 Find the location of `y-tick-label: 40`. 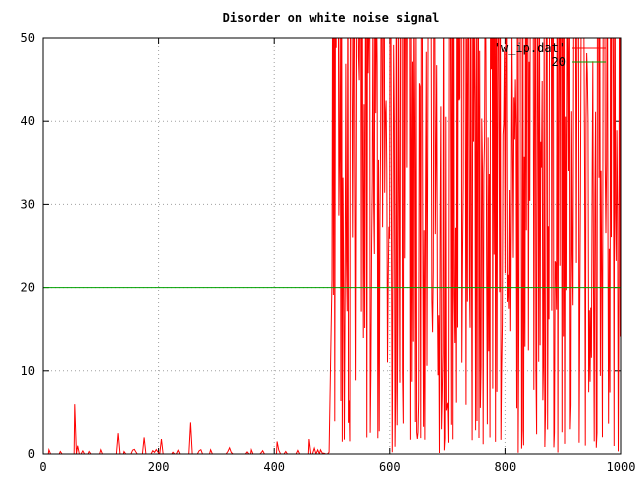

y-tick-label: 40 is located at coordinates (28, 121).